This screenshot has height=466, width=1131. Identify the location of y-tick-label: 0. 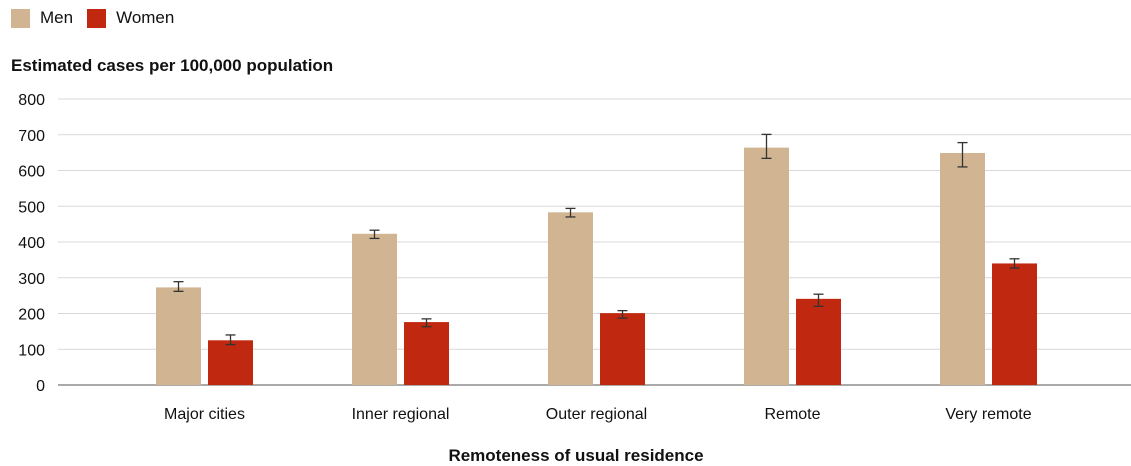
(40, 386).